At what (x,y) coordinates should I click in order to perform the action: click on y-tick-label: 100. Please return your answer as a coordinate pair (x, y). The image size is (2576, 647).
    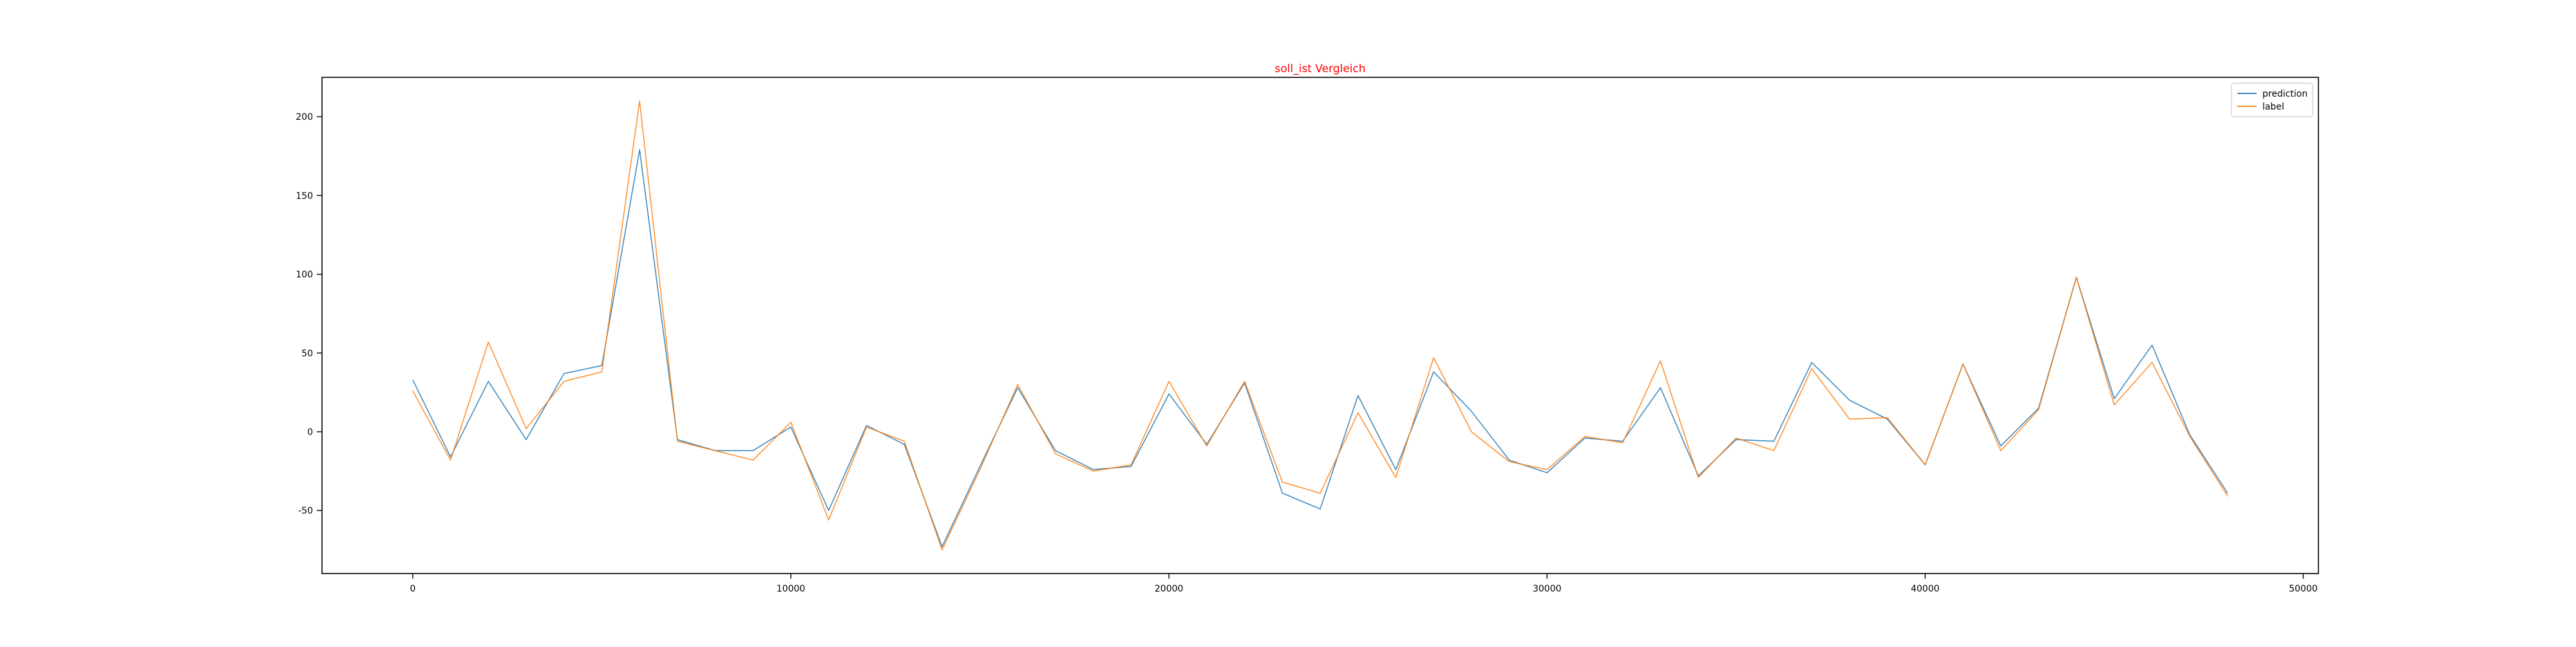
    Looking at the image, I should click on (304, 275).